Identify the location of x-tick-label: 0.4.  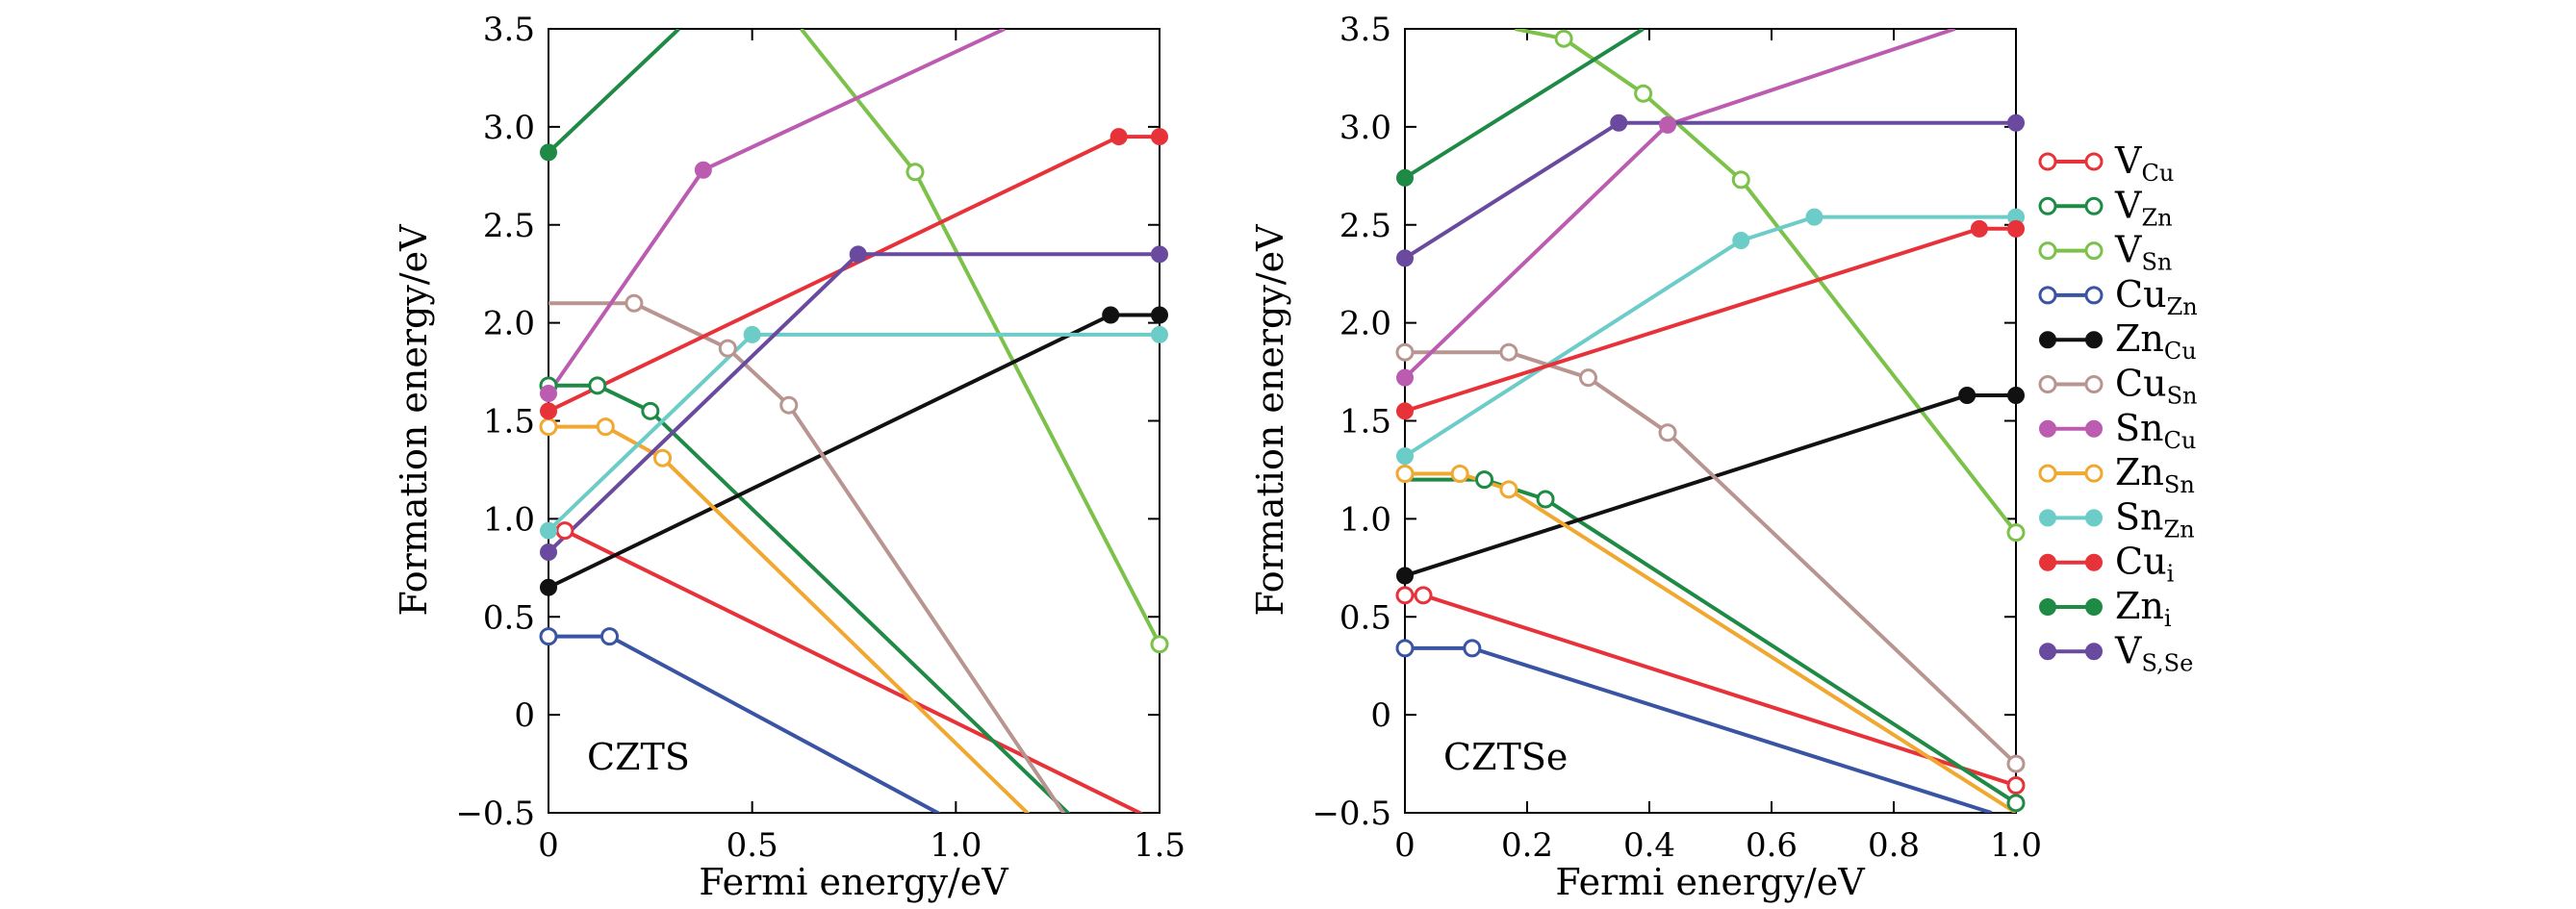
(1649, 845).